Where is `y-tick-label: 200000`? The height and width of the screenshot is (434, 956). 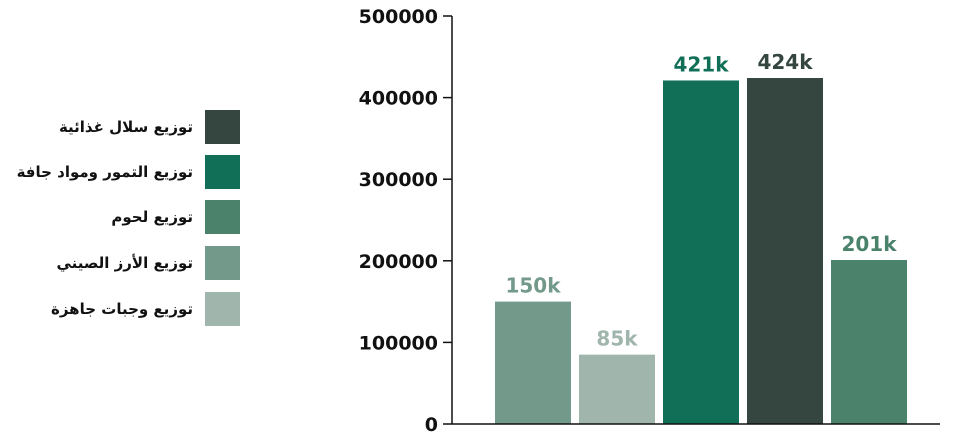 y-tick-label: 200000 is located at coordinates (398, 262).